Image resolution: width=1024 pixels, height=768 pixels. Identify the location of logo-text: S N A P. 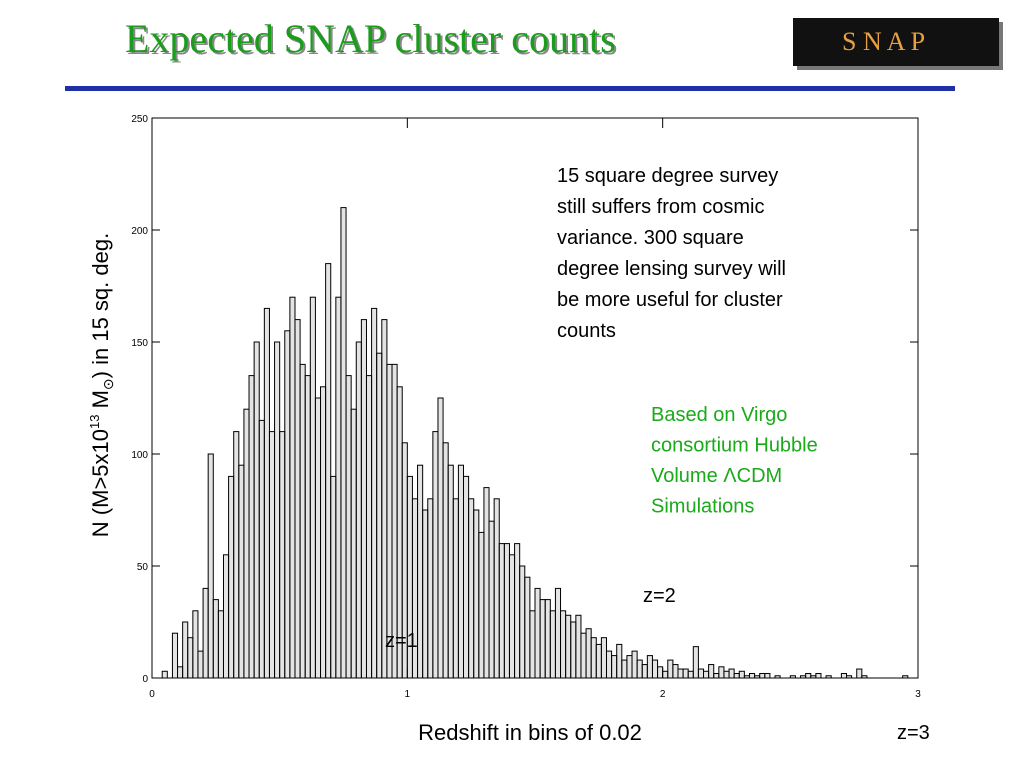
(883, 41).